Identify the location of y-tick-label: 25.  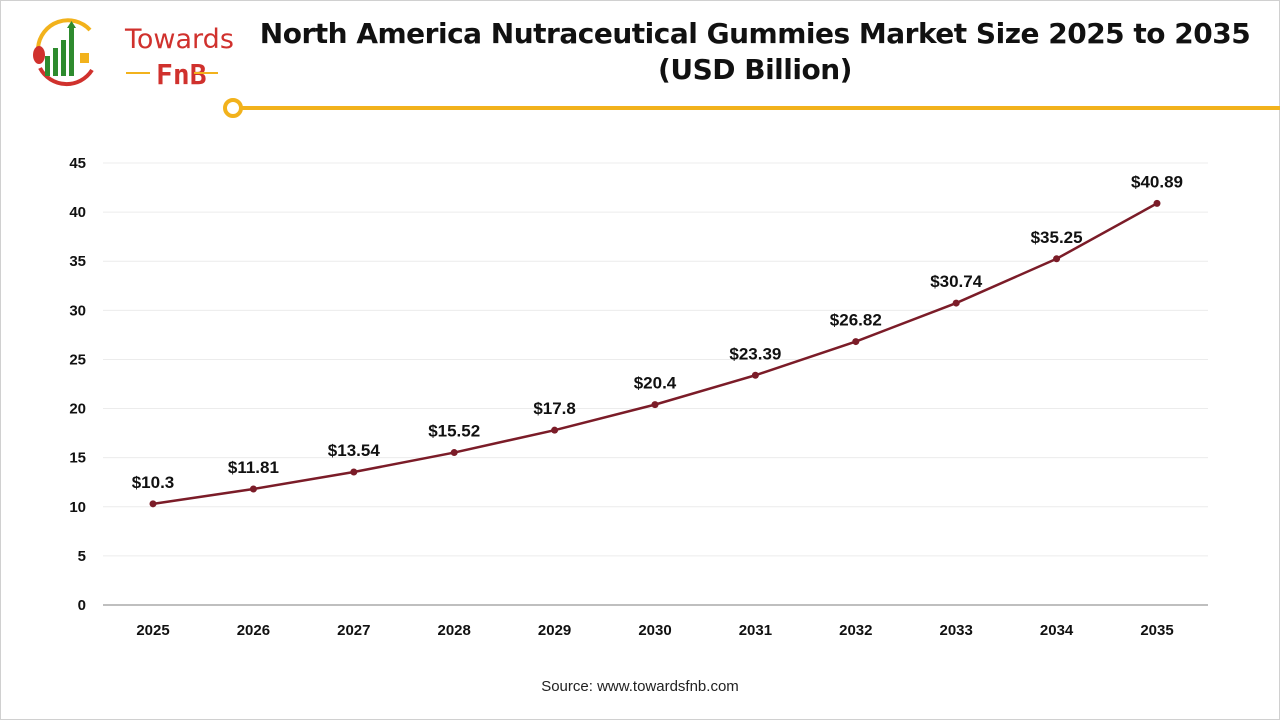
(77, 359).